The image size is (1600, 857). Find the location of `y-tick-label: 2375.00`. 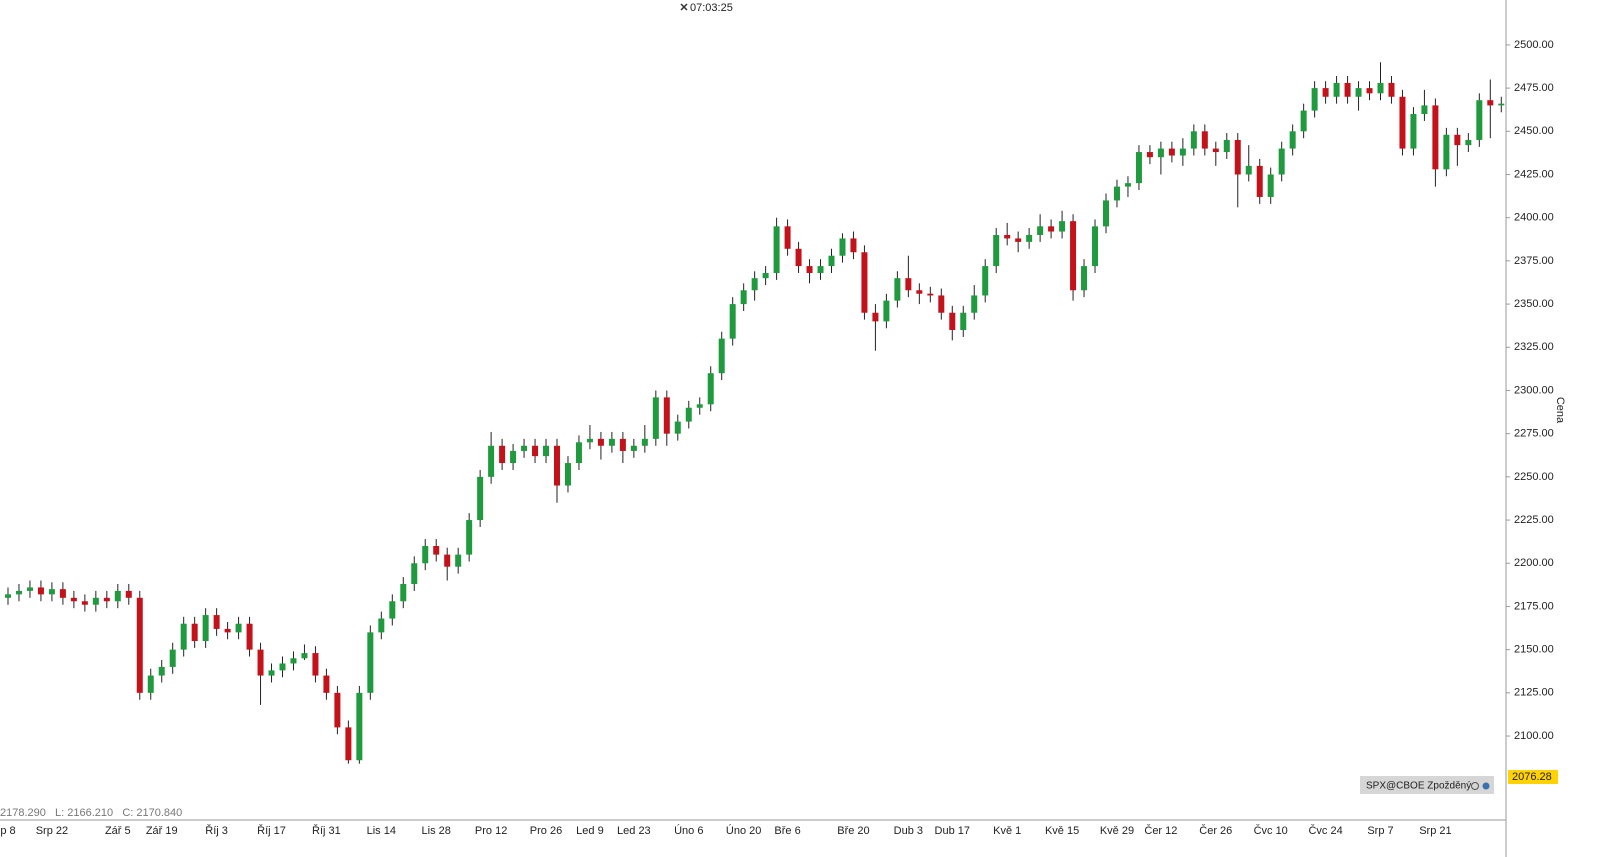

y-tick-label: 2375.00 is located at coordinates (1534, 261).